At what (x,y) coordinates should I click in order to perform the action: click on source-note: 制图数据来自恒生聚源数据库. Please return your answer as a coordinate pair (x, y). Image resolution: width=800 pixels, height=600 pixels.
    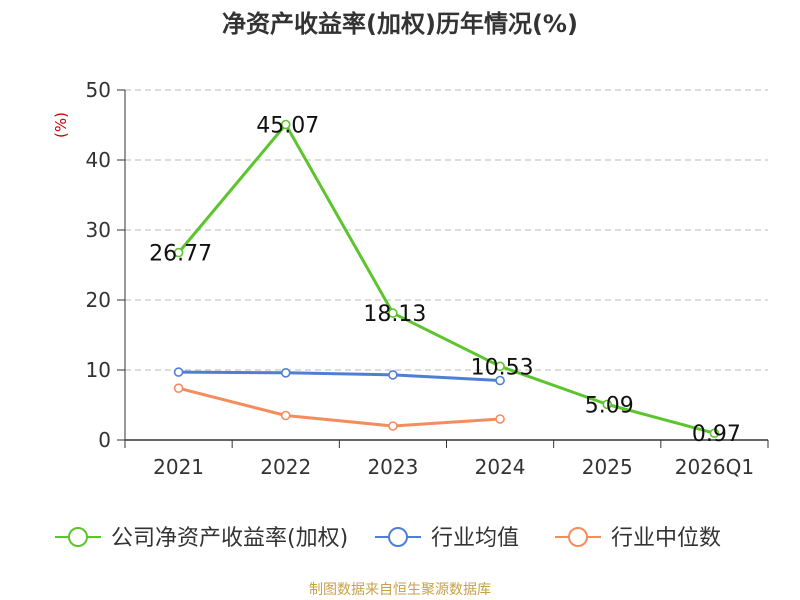
    Looking at the image, I should click on (400, 590).